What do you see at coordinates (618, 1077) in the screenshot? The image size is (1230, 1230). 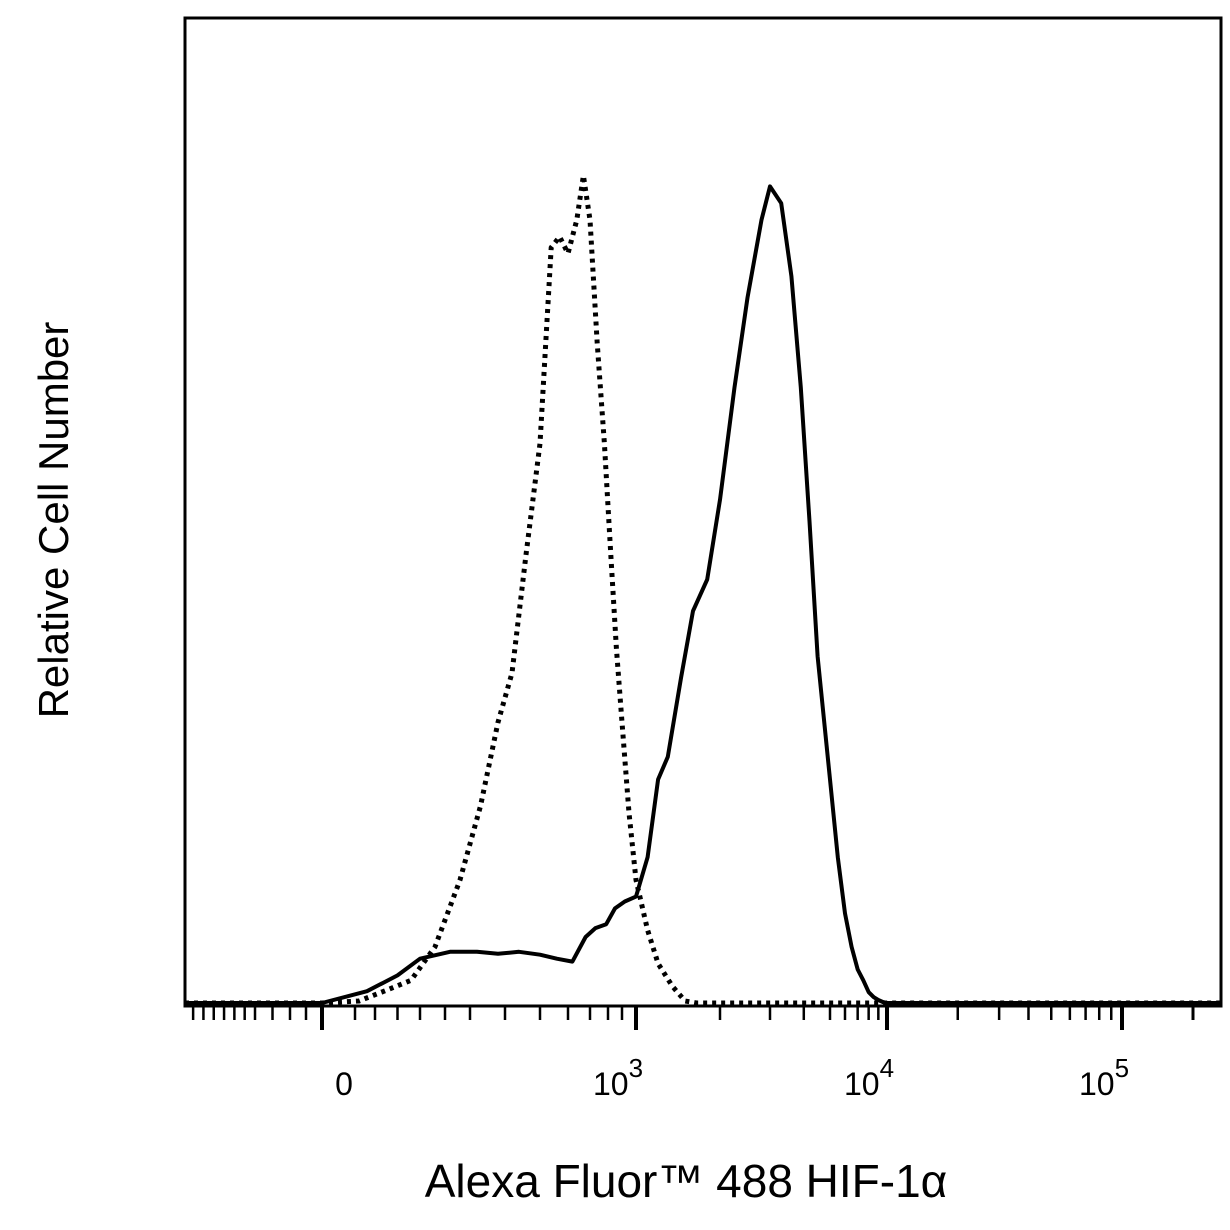 I see `x-tick-label: 10³` at bounding box center [618, 1077].